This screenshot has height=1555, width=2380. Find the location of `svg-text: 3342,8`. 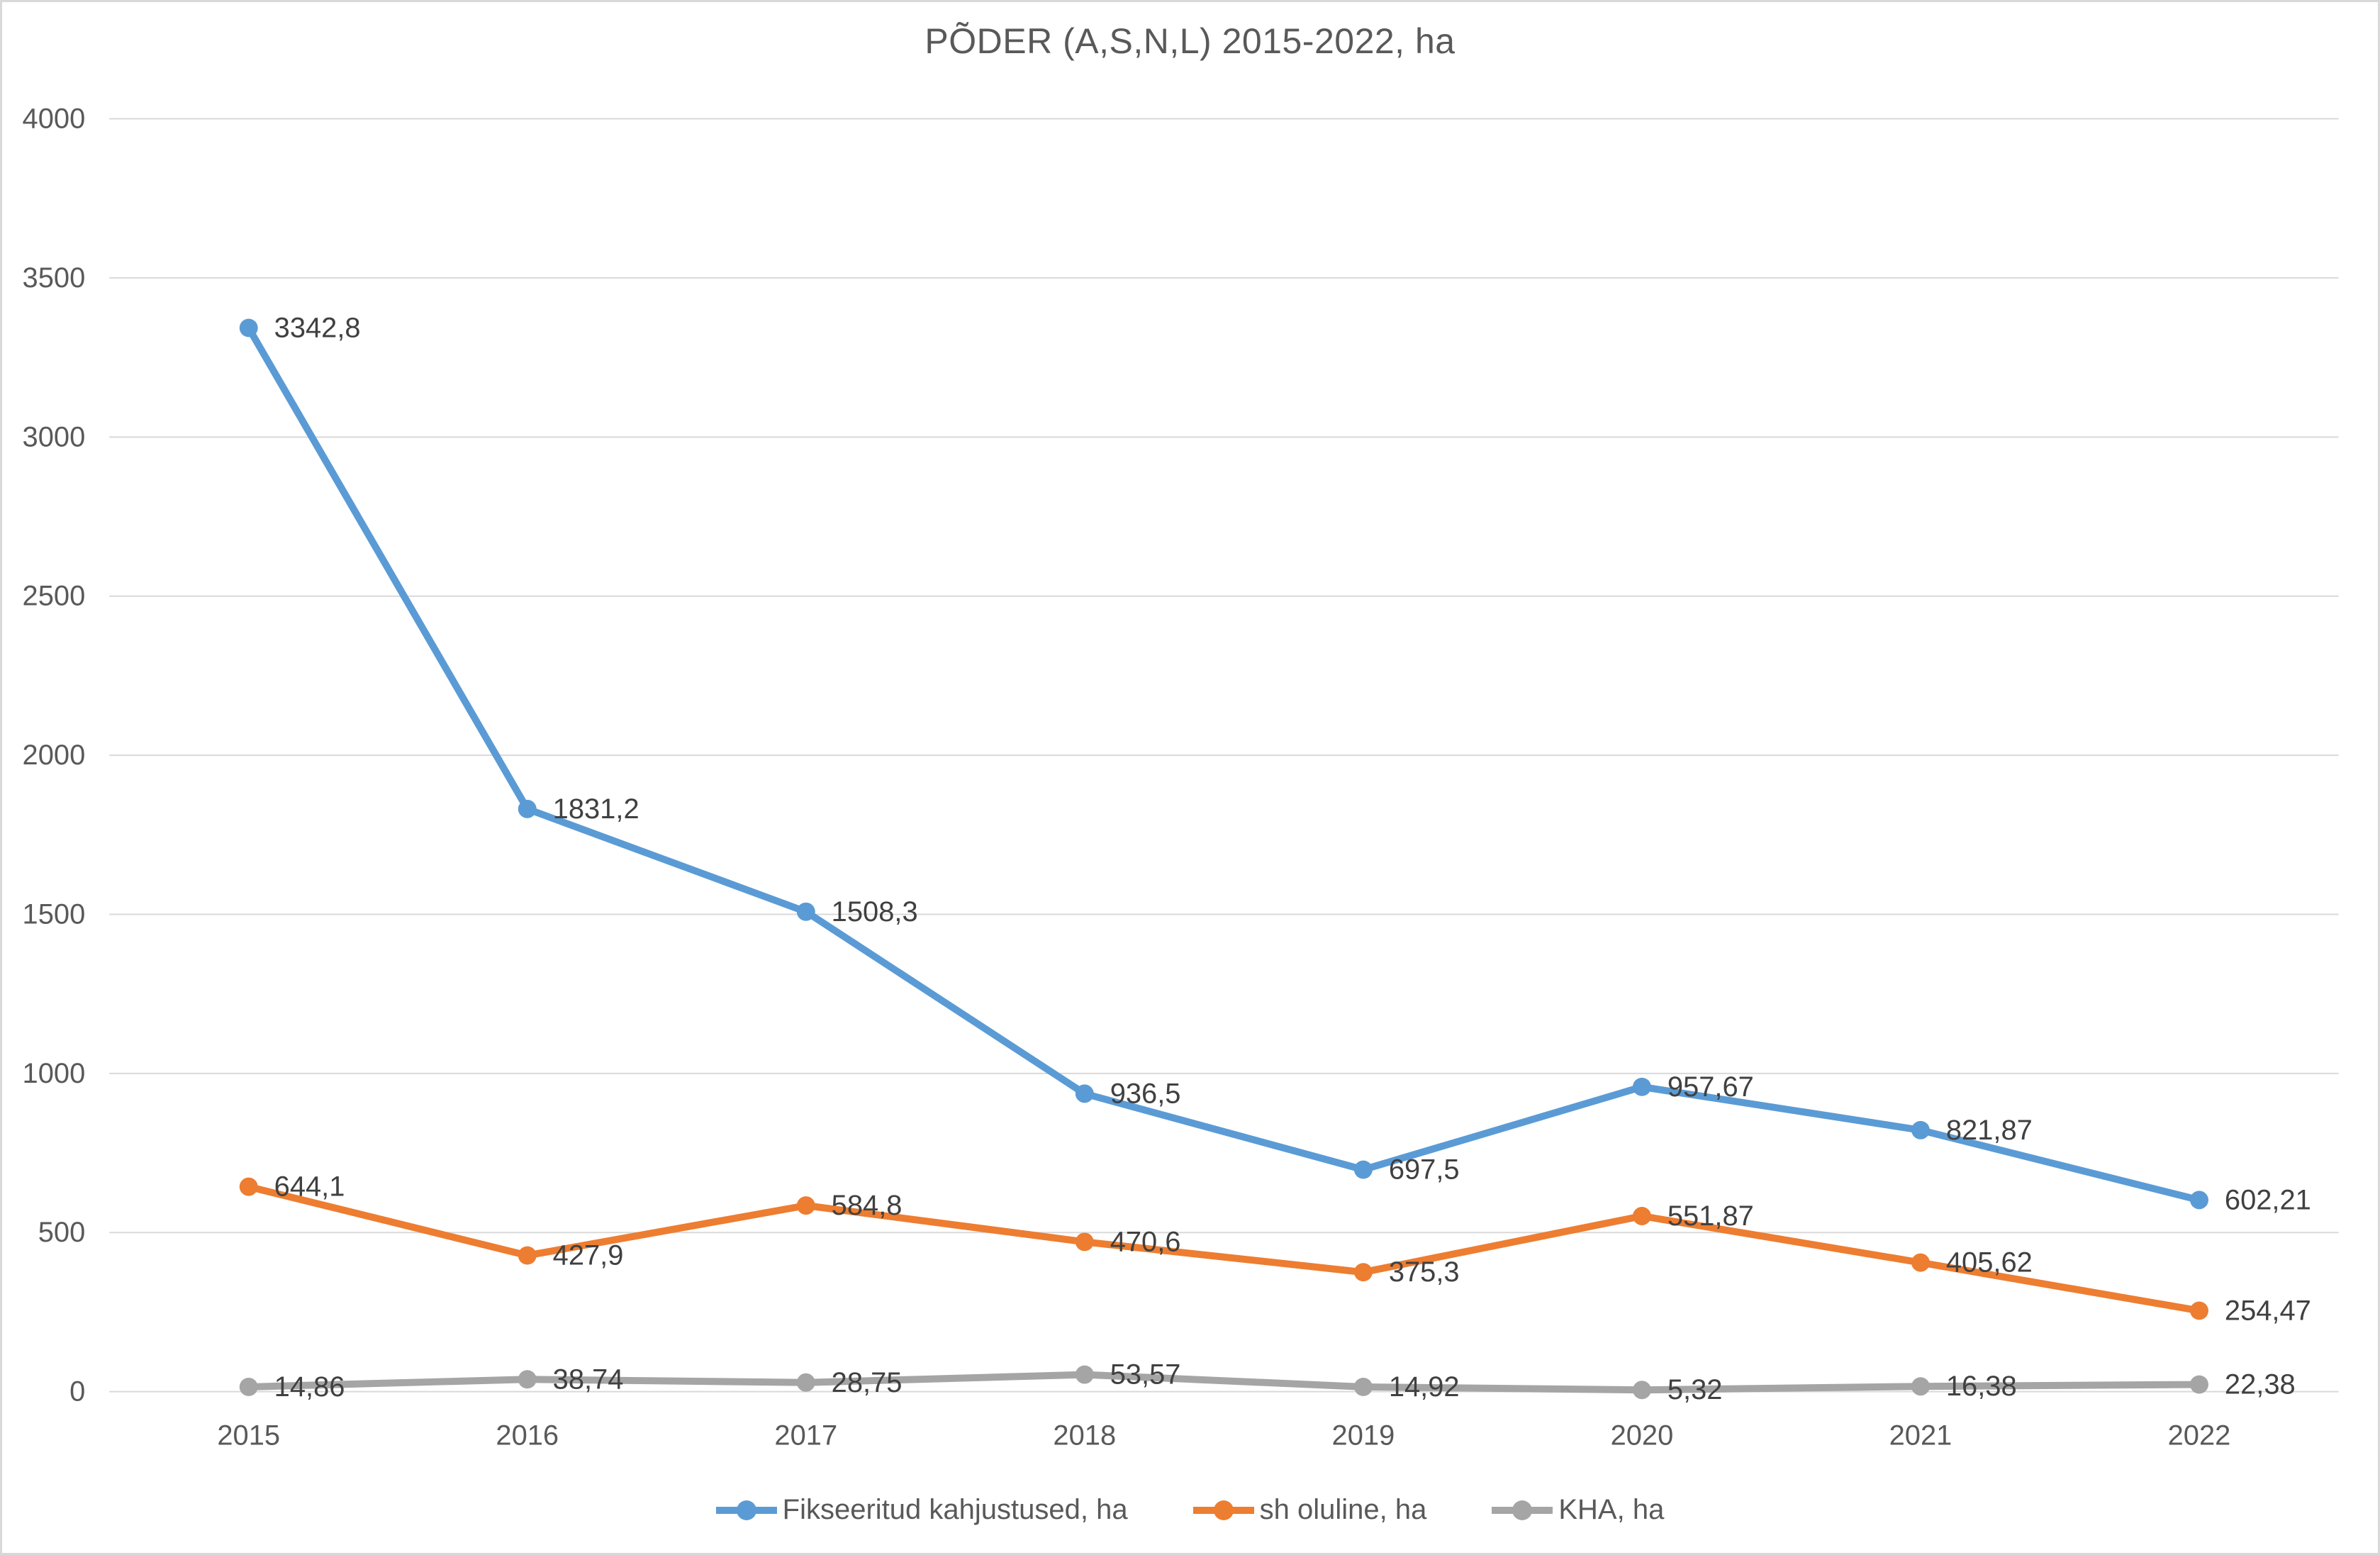

svg-text: 3342,8 is located at coordinates (318, 327).